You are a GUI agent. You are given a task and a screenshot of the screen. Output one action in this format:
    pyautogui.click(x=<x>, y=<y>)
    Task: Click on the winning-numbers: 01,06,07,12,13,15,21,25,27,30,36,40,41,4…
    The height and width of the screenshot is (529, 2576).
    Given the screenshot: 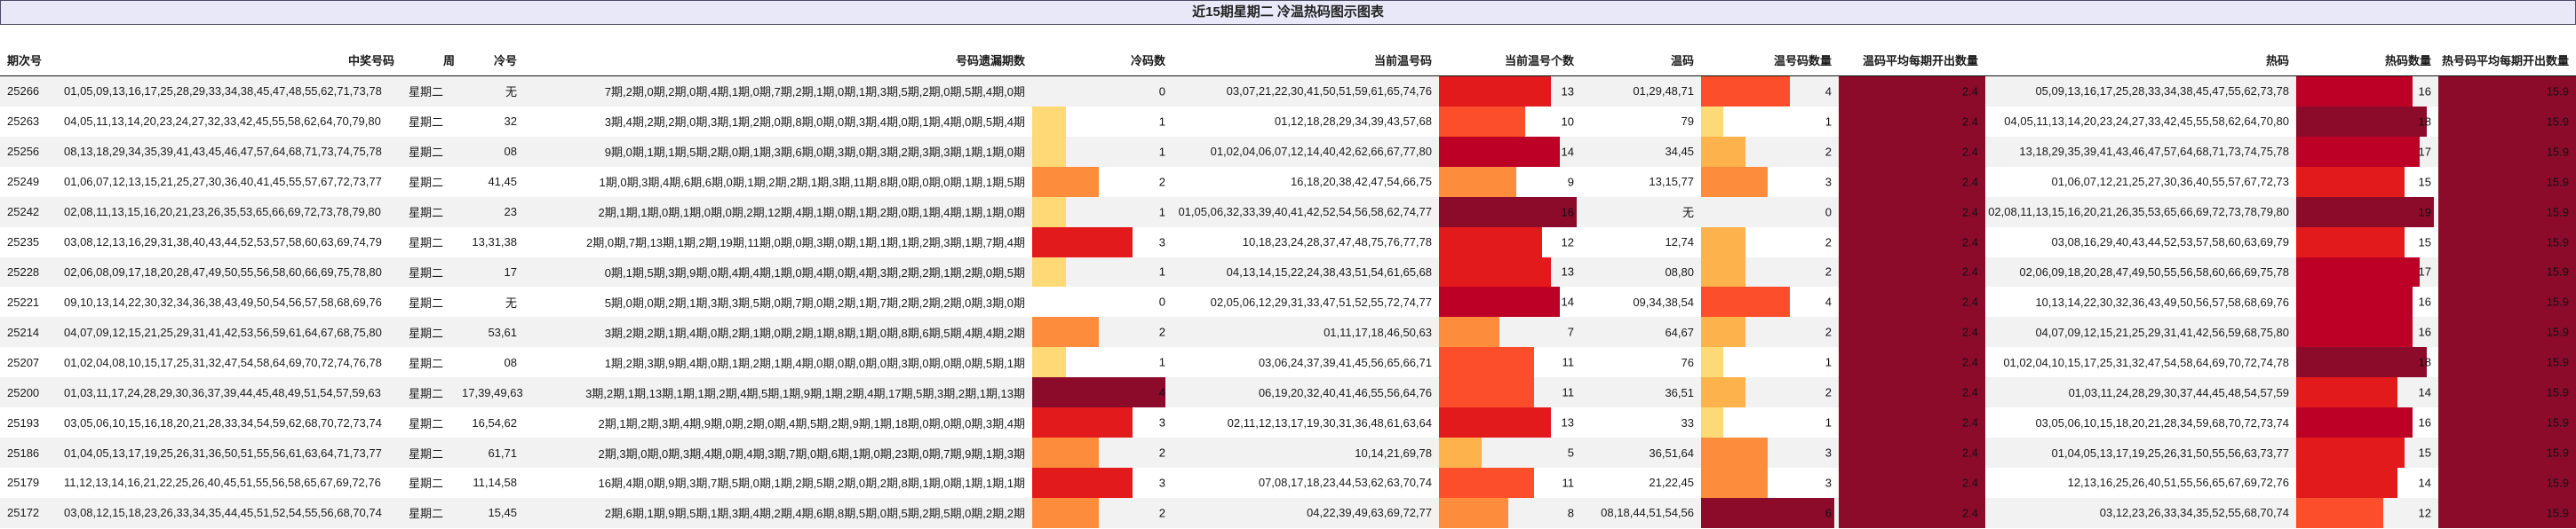 What is the action you would take?
    pyautogui.click(x=223, y=182)
    